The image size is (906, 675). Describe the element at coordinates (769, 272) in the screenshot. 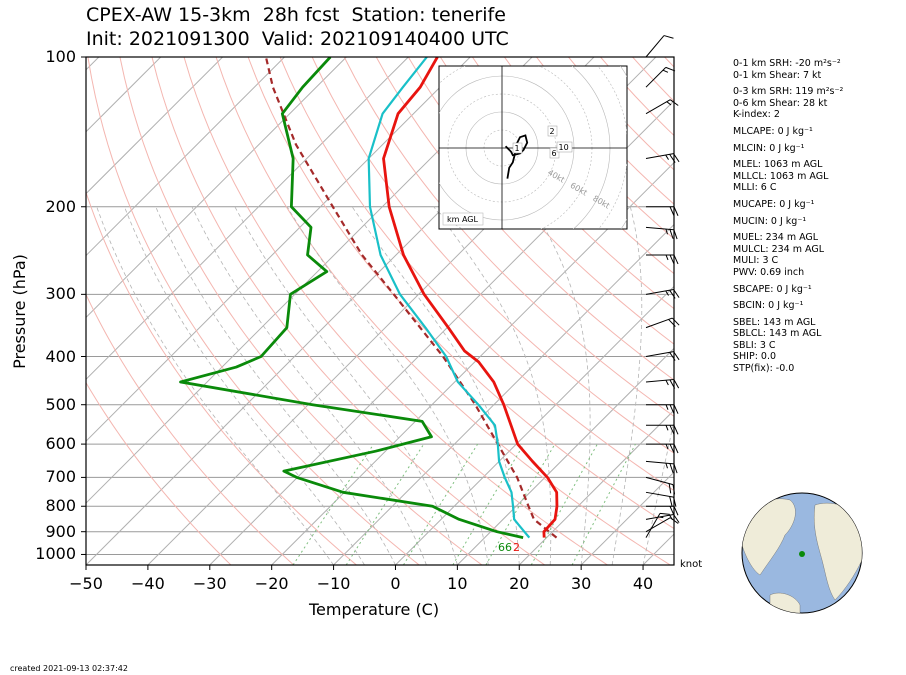

I see `index-line: PWV: 0.69 inch` at that location.